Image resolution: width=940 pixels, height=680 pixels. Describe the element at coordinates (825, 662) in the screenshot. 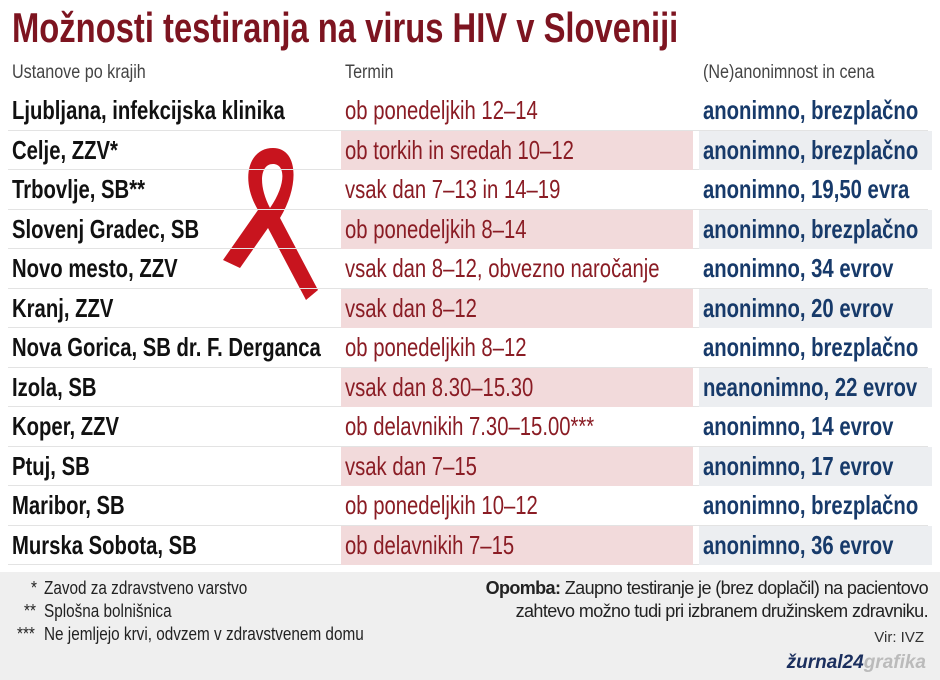

I see `brand-name: žurnal24` at that location.